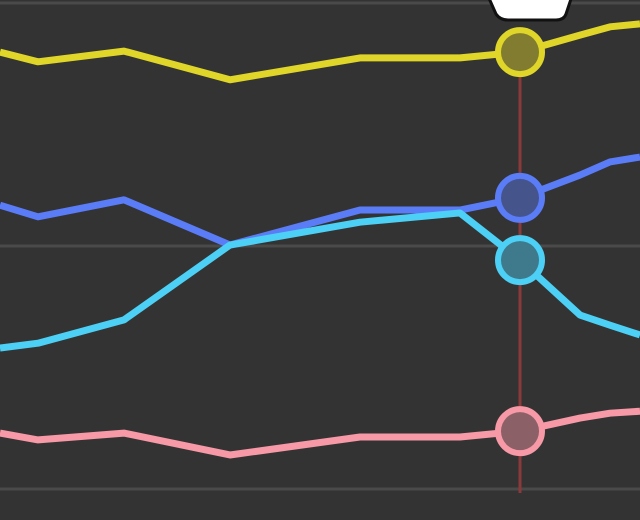  Describe the element at coordinates (530, 11) in the screenshot. I see `tooltip` at that location.